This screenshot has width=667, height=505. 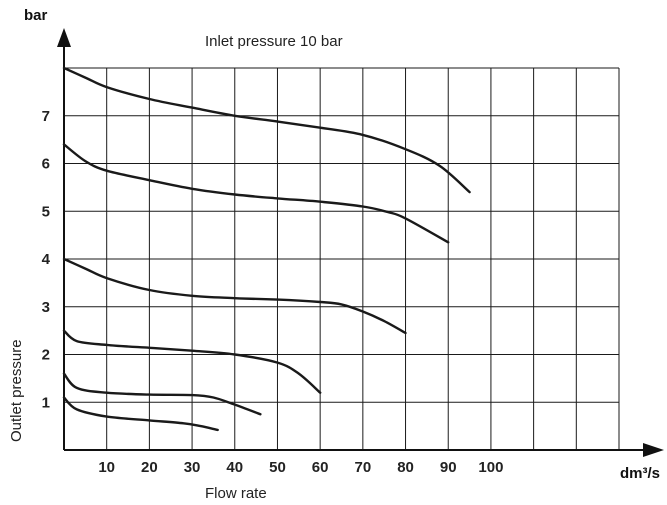 What do you see at coordinates (46, 355) in the screenshot?
I see `y-tick-label: 2` at bounding box center [46, 355].